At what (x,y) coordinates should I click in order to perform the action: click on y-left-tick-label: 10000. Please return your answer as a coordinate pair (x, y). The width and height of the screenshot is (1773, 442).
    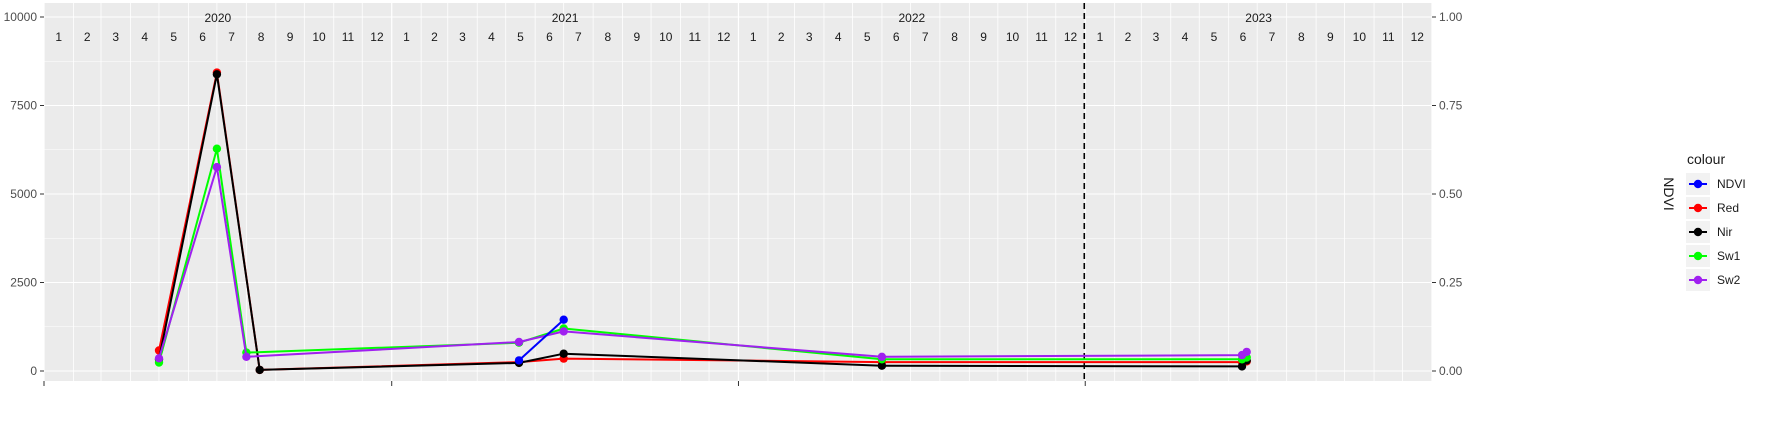
    Looking at the image, I should click on (21, 17).